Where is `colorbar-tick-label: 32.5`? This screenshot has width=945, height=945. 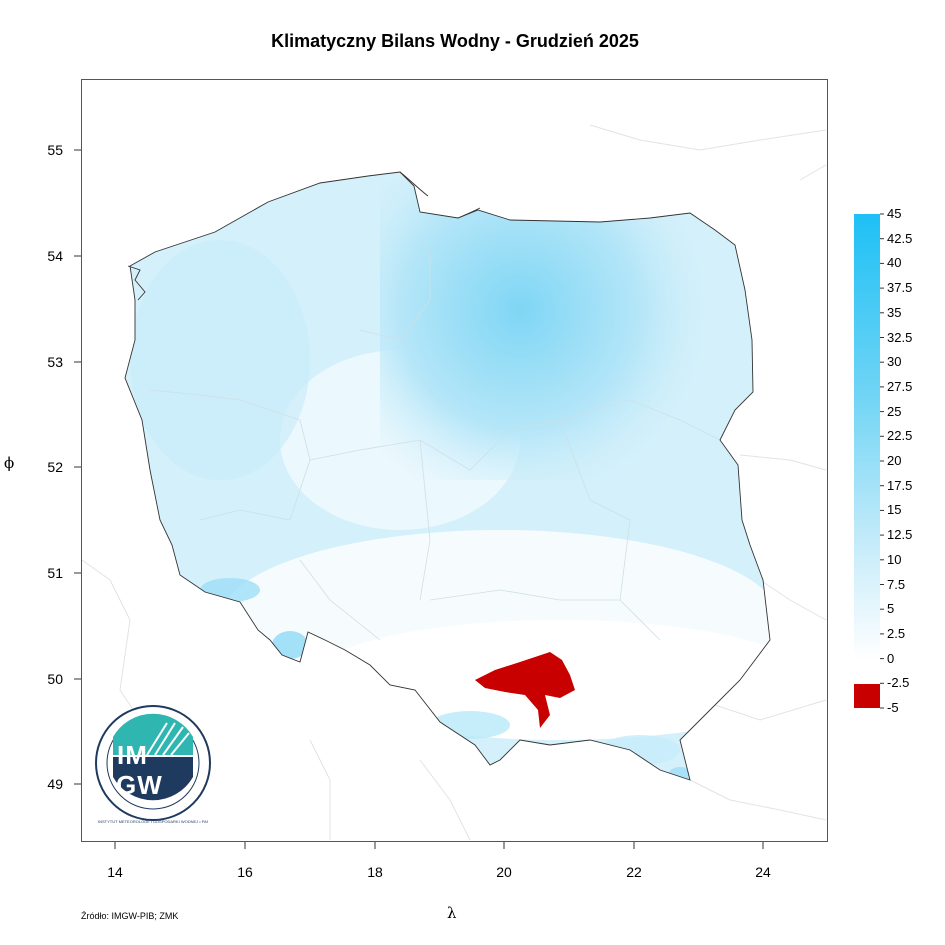
colorbar-tick-label: 32.5 is located at coordinates (900, 337).